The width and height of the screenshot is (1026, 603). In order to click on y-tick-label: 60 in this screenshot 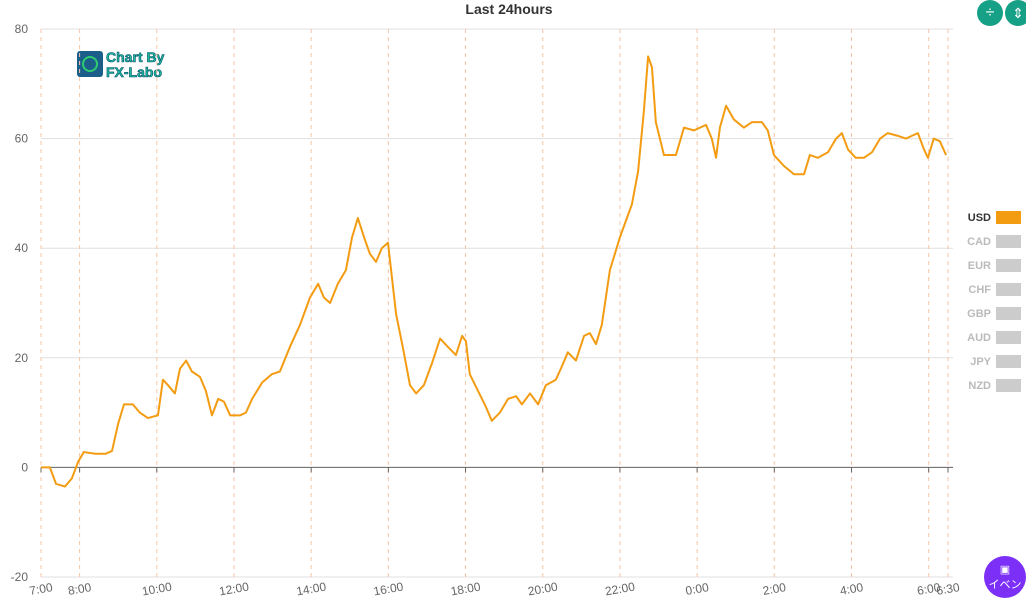, I will do `click(22, 139)`.